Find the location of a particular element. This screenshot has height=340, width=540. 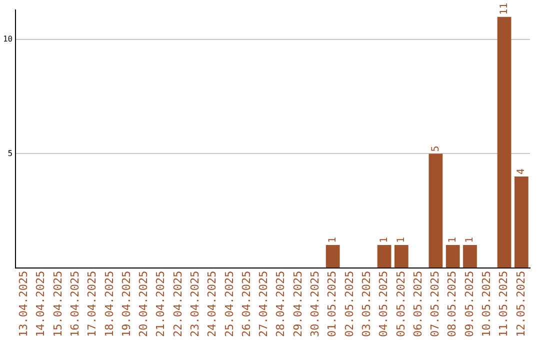

x-tick-label: 27.04.2025 is located at coordinates (263, 304).